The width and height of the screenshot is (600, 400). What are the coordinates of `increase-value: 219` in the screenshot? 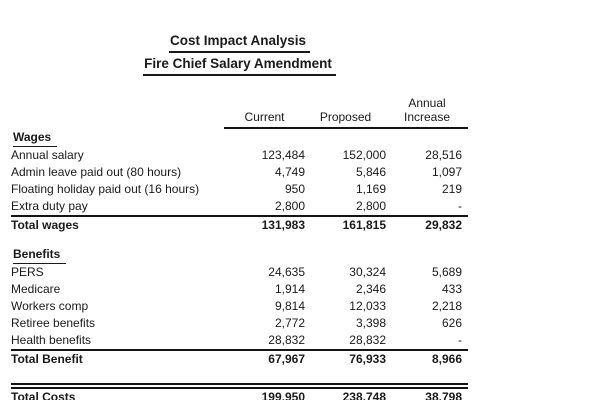 It's located at (451, 189).